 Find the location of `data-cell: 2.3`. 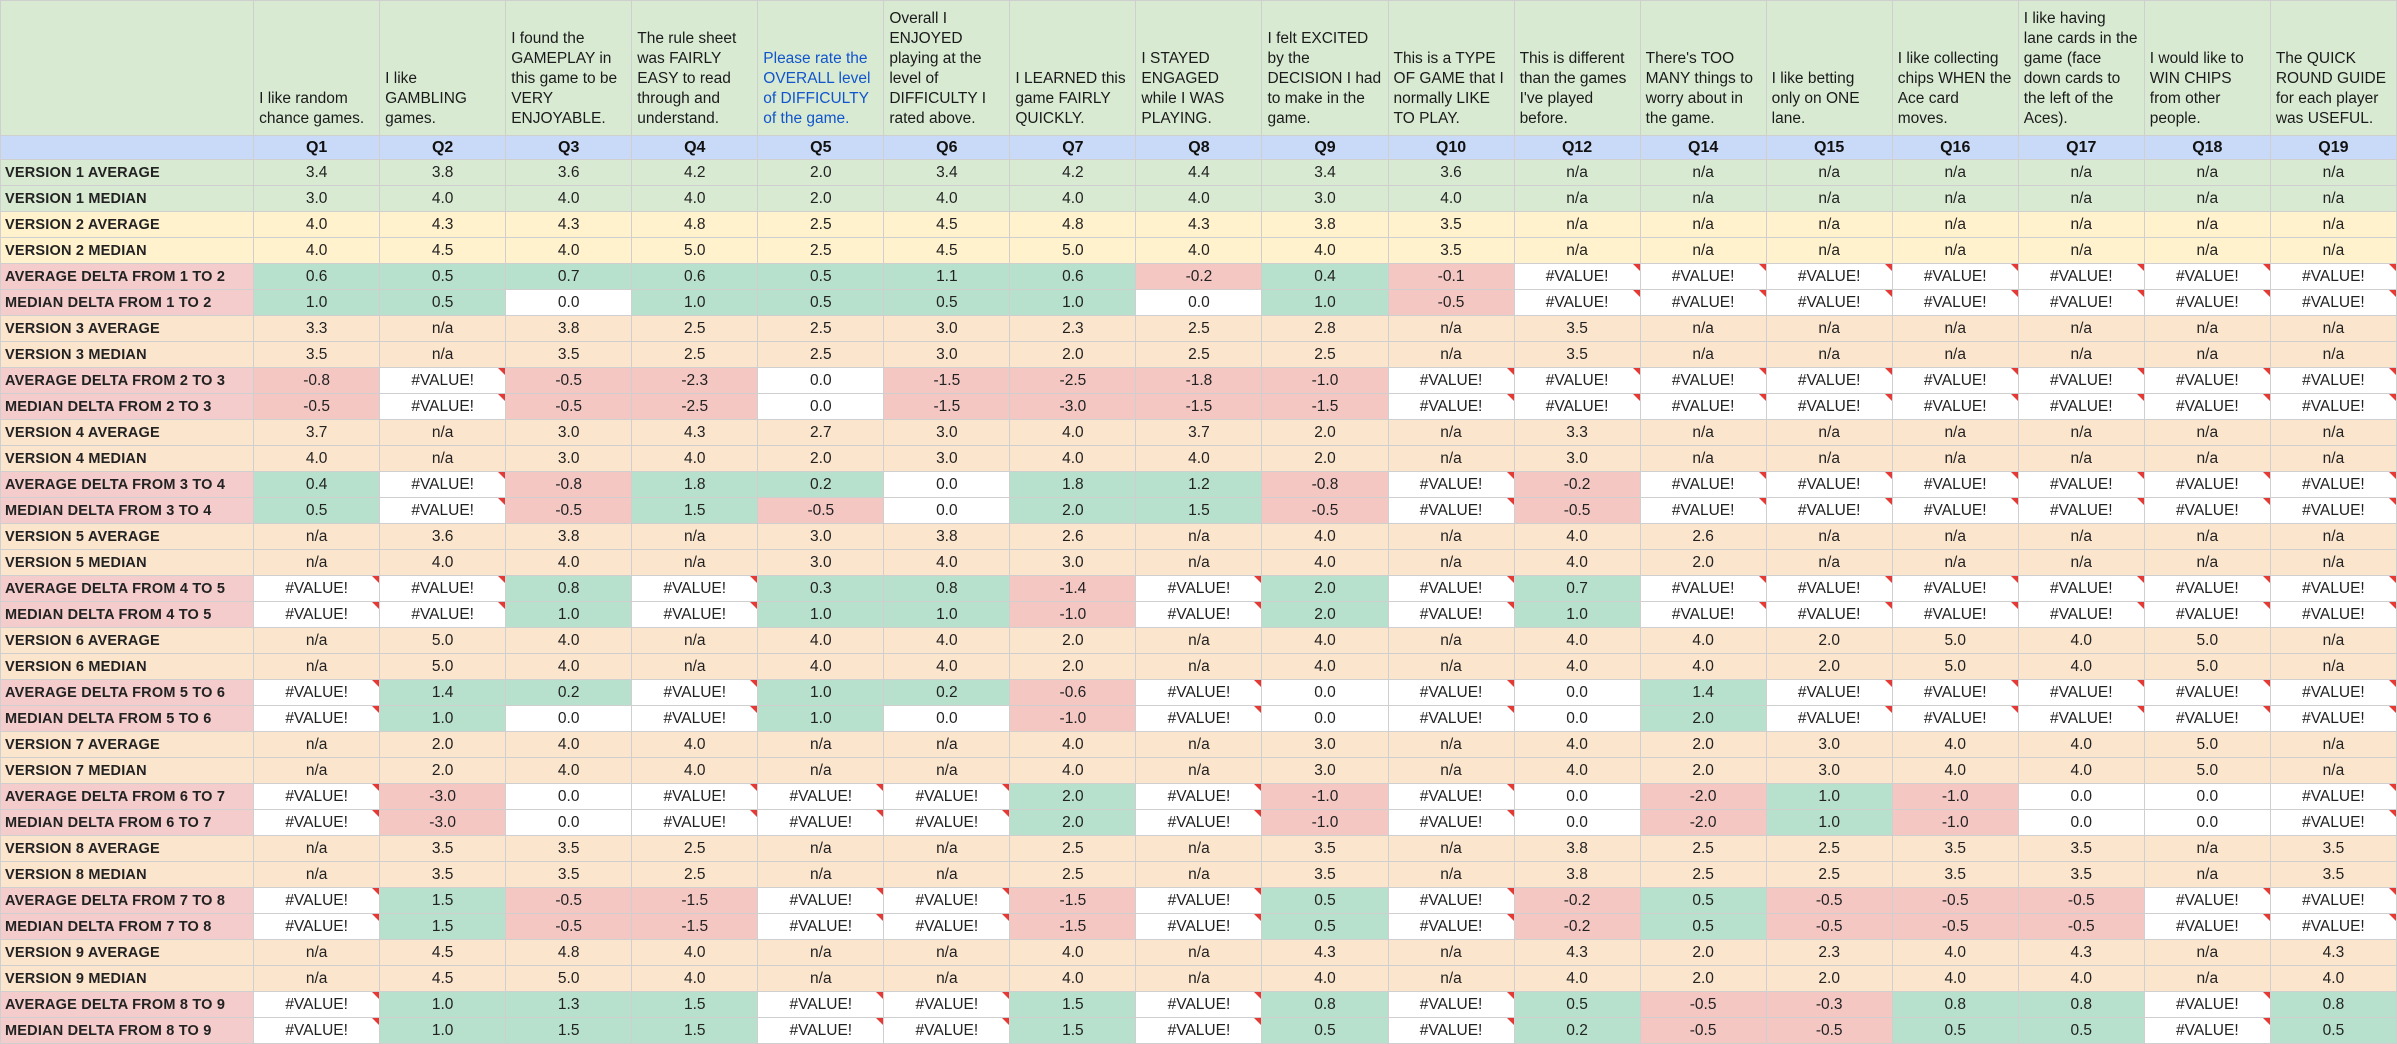

data-cell: 2.3 is located at coordinates (1829, 952).